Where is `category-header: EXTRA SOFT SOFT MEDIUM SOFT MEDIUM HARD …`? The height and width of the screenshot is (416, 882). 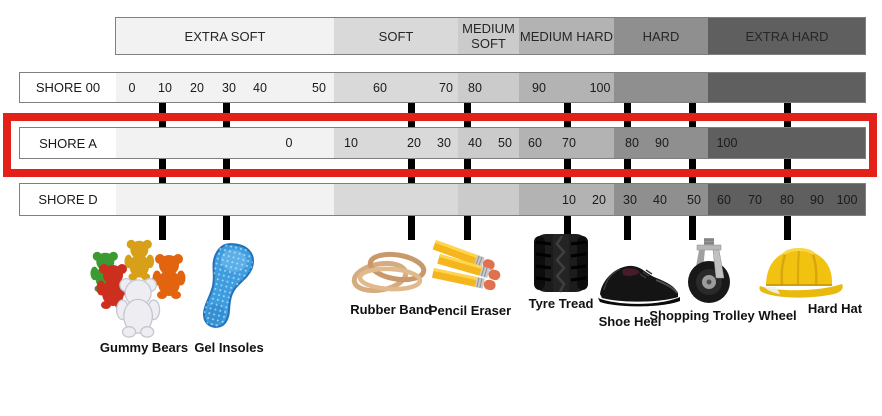 category-header: EXTRA SOFT SOFT MEDIUM SOFT MEDIUM HARD … is located at coordinates (490, 36).